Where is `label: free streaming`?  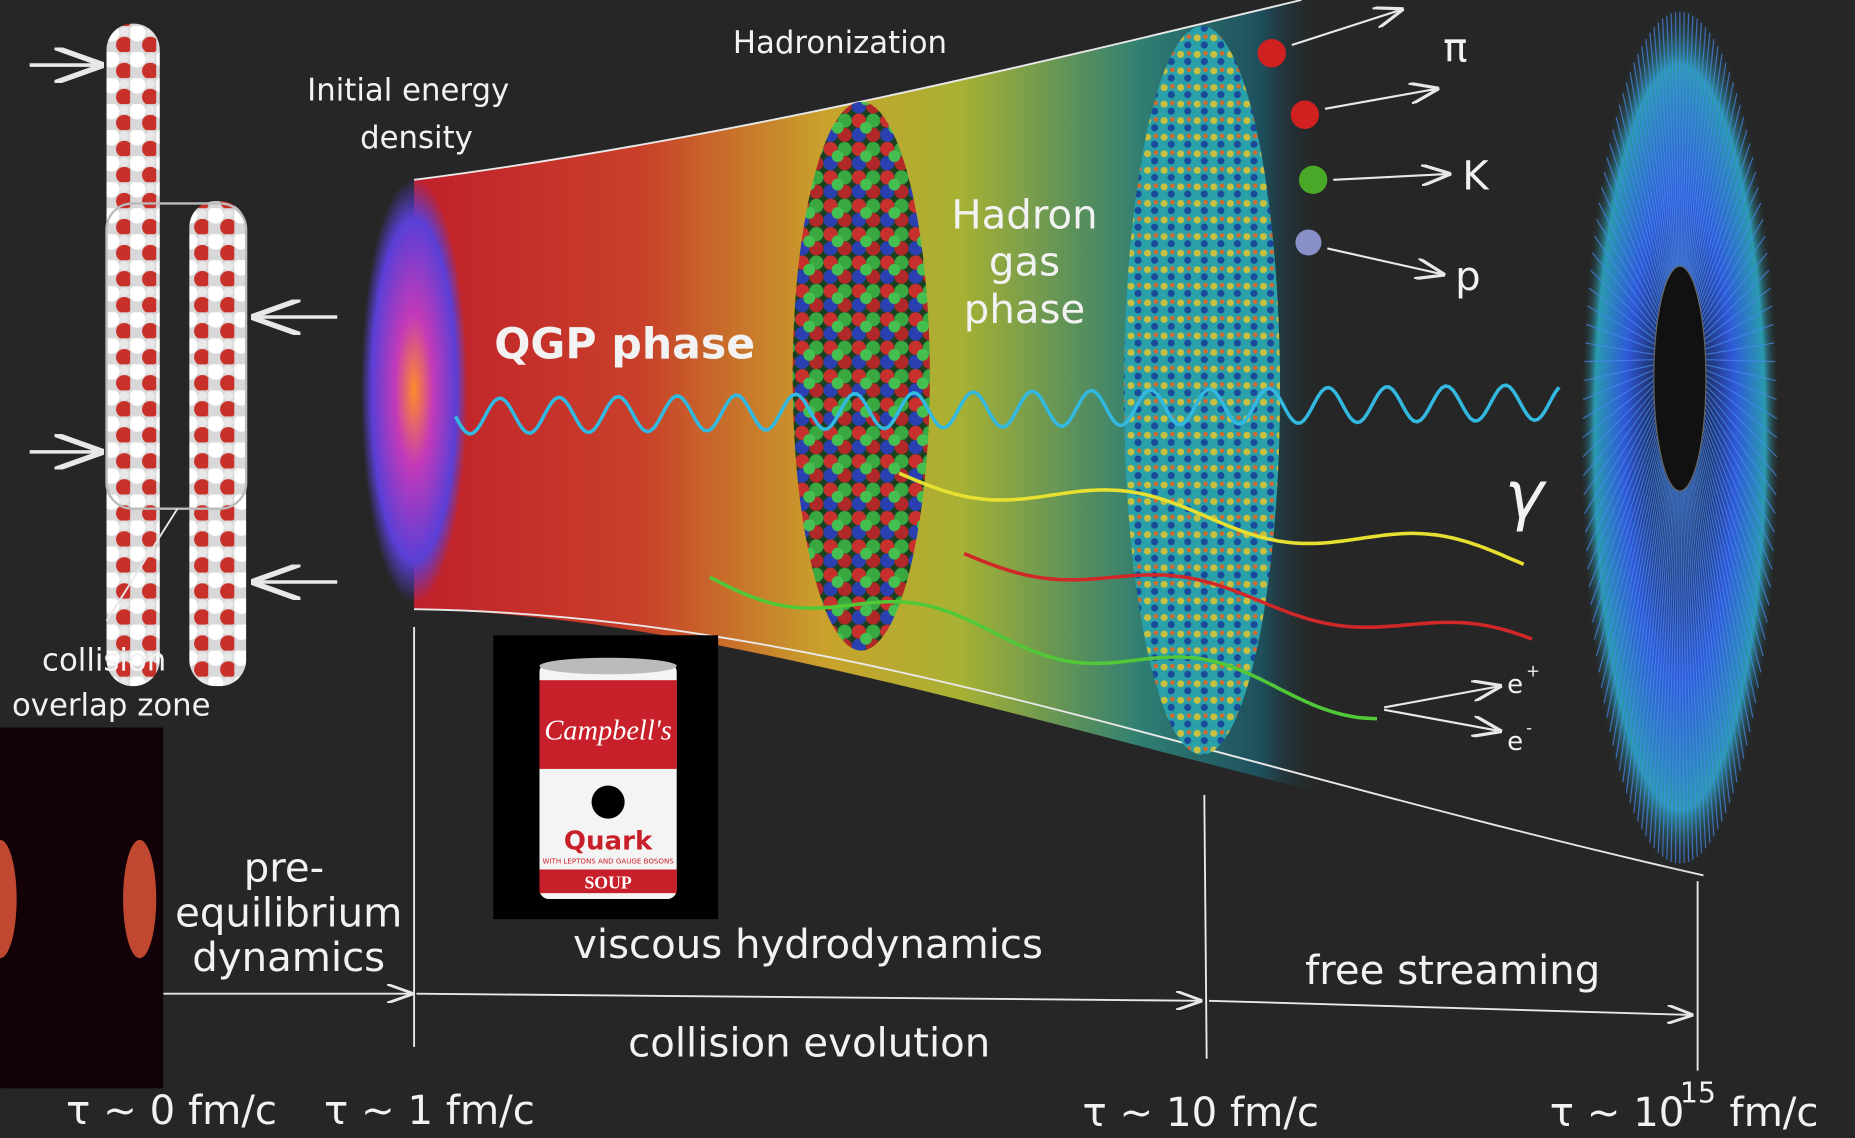
label: free streaming is located at coordinates (1452, 971).